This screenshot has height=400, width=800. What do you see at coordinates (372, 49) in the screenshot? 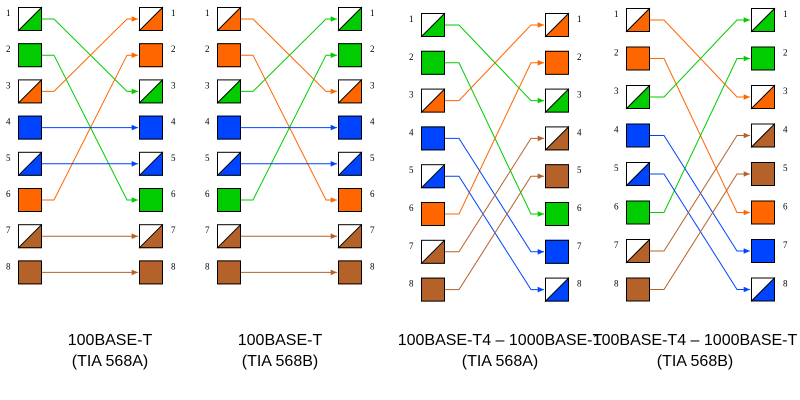
I see `diagram-2-right-pin-label-2: 2` at bounding box center [372, 49].